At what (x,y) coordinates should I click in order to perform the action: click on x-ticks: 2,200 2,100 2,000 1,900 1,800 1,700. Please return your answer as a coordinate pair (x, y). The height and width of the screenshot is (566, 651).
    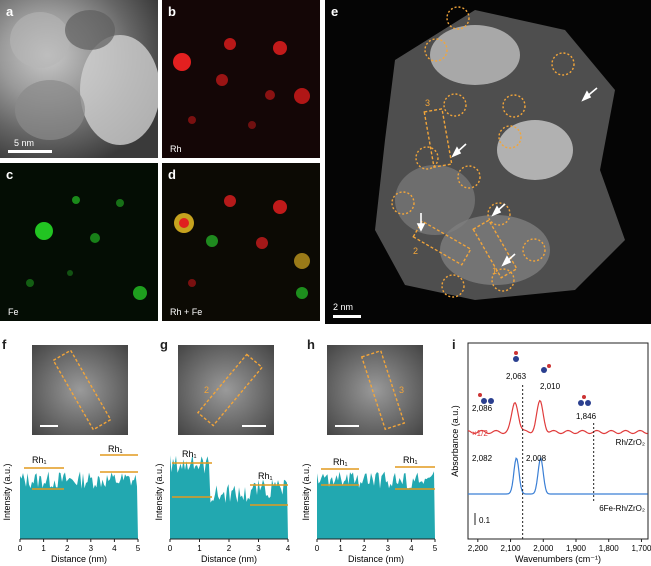
    Looking at the image, I should click on (559, 546).